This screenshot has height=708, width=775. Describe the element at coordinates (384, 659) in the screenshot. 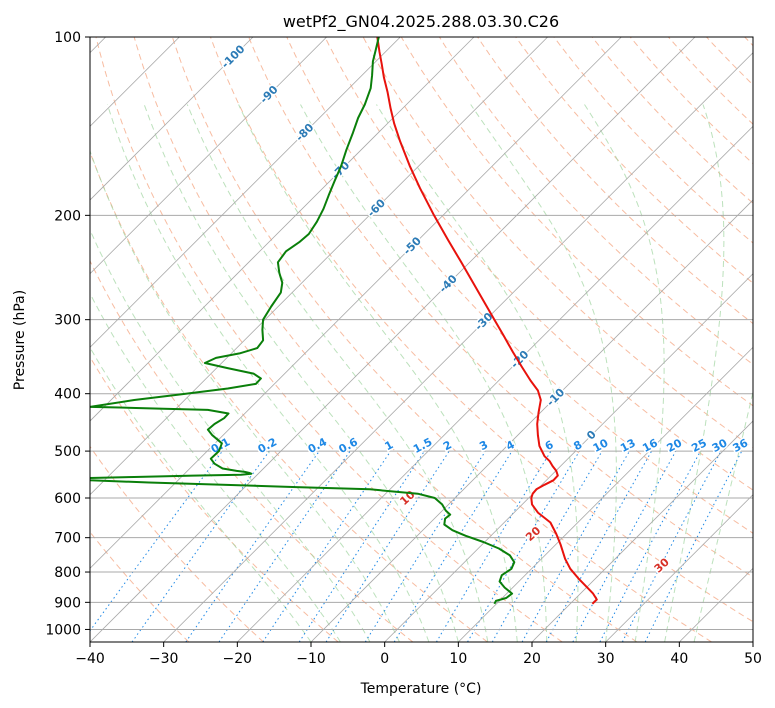

I see `x-tick-label: 0` at that location.